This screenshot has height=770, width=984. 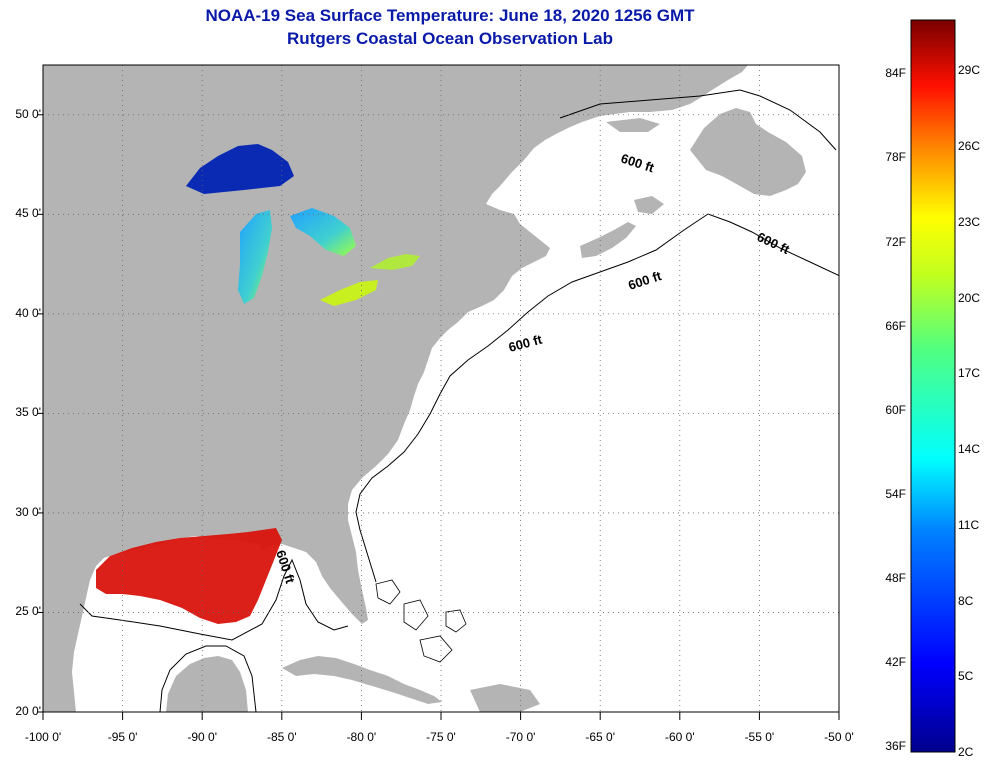 What do you see at coordinates (966, 676) in the screenshot?
I see `colorbar-c-label: 5C` at bounding box center [966, 676].